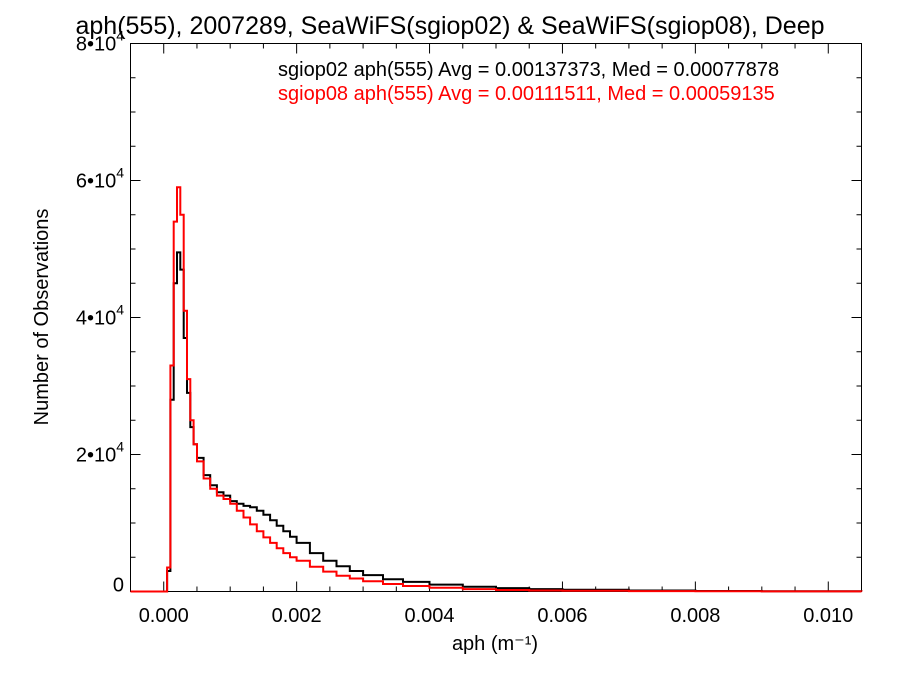 The image size is (900, 675). I want to click on y-tick-label: 2•104, so click(100, 453).